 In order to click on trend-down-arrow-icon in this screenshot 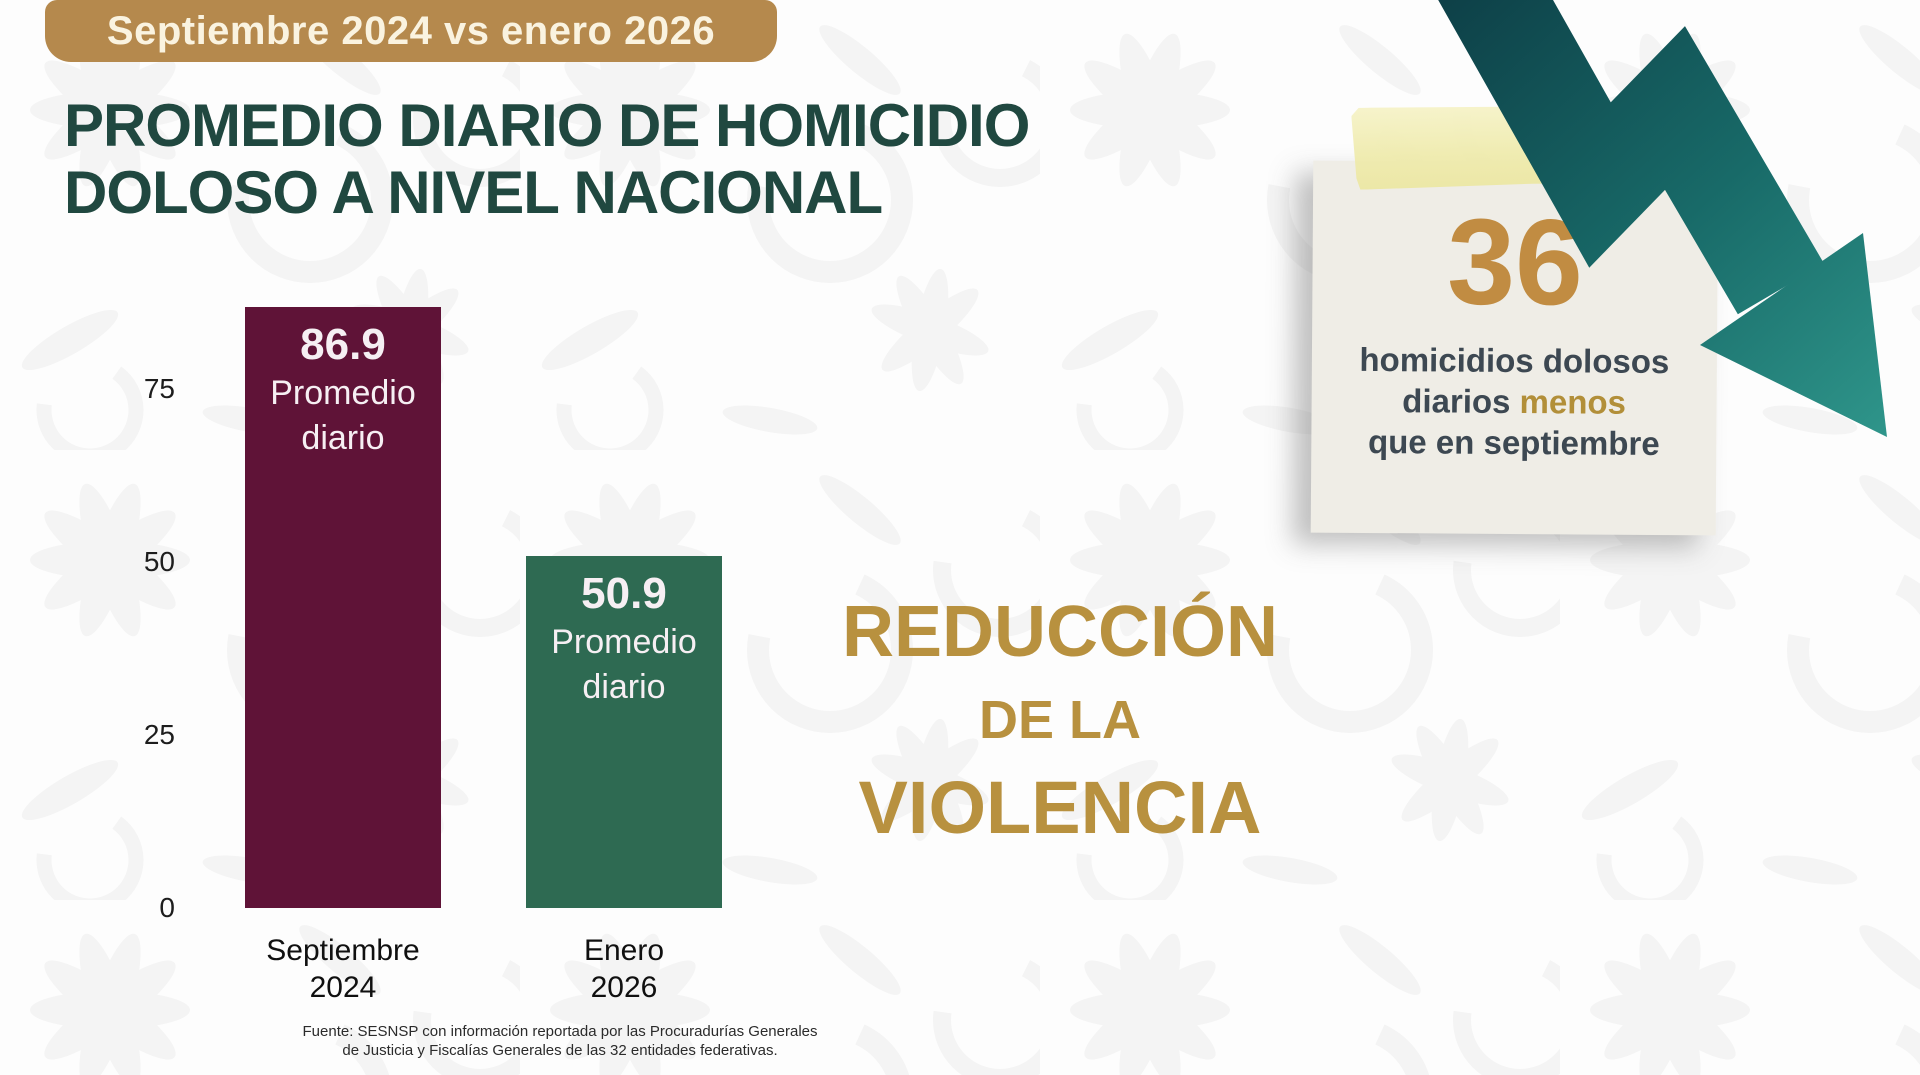, I will do `click(1662, 218)`.